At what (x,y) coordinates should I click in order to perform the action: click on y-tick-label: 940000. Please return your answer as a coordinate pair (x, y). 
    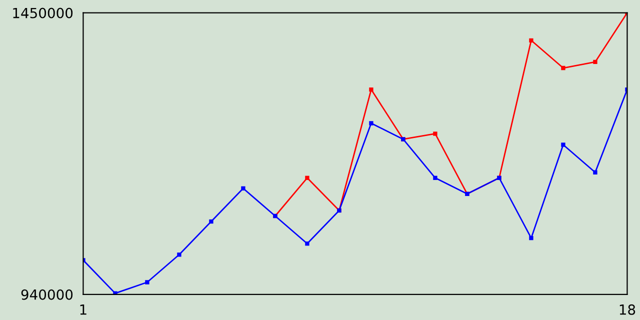
    Looking at the image, I should click on (47, 294).